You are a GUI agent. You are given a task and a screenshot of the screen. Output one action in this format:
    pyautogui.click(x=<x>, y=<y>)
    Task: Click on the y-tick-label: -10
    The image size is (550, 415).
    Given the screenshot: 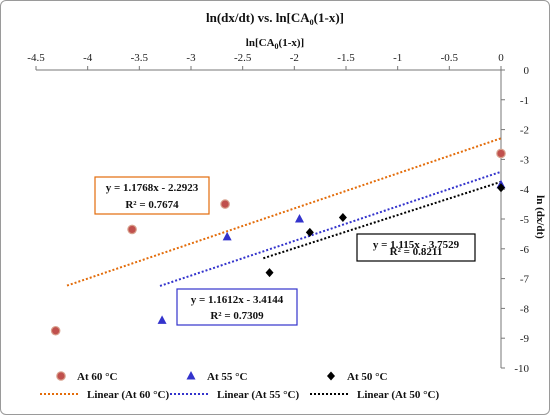 What is the action you would take?
    pyautogui.click(x=521, y=369)
    